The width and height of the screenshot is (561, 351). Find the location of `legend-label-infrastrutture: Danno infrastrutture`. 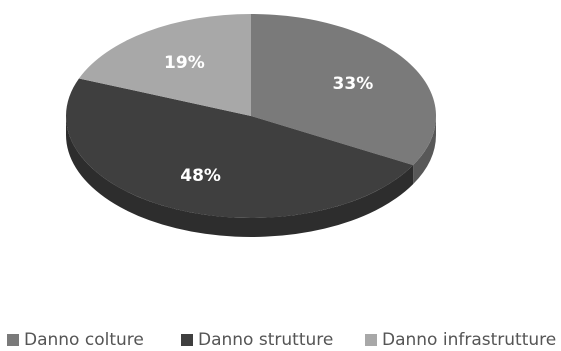

legend-label-infrastrutture: Danno infrastrutture is located at coordinates (469, 340).